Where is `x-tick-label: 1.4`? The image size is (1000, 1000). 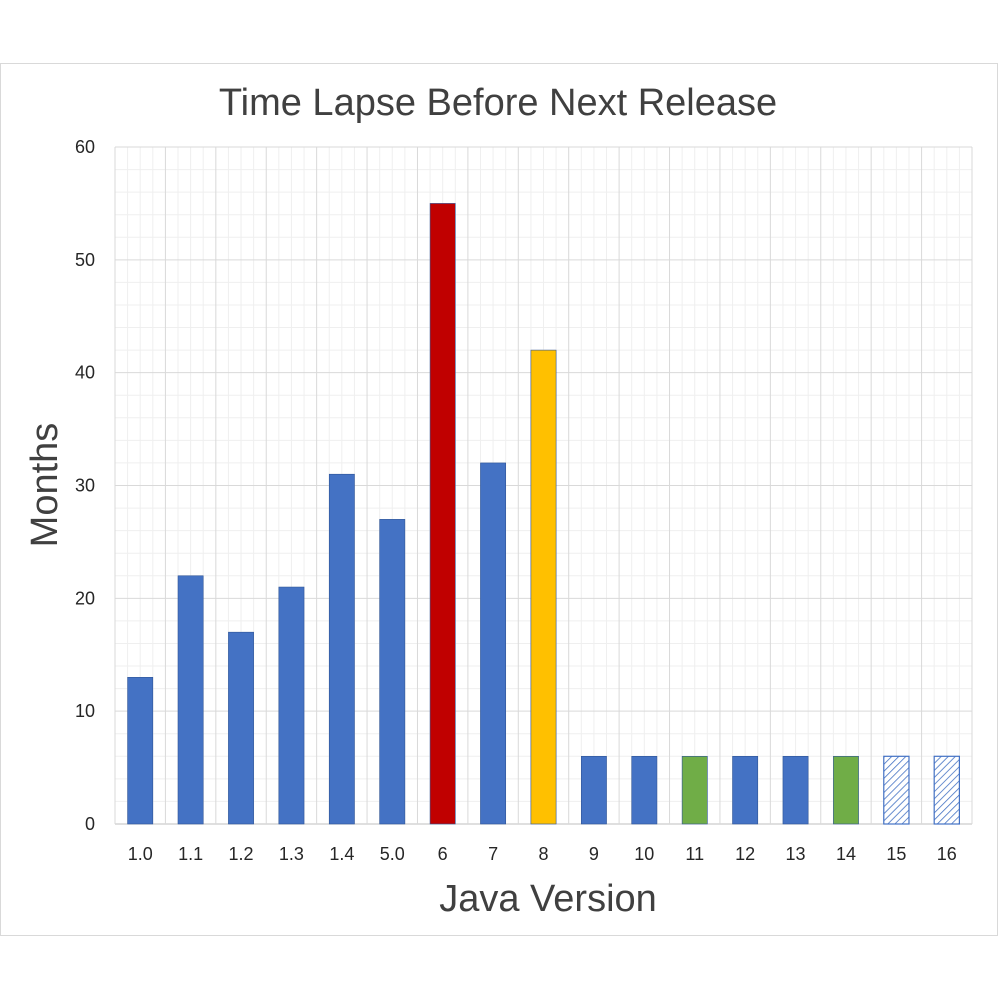 x-tick-label: 1.4 is located at coordinates (341, 854).